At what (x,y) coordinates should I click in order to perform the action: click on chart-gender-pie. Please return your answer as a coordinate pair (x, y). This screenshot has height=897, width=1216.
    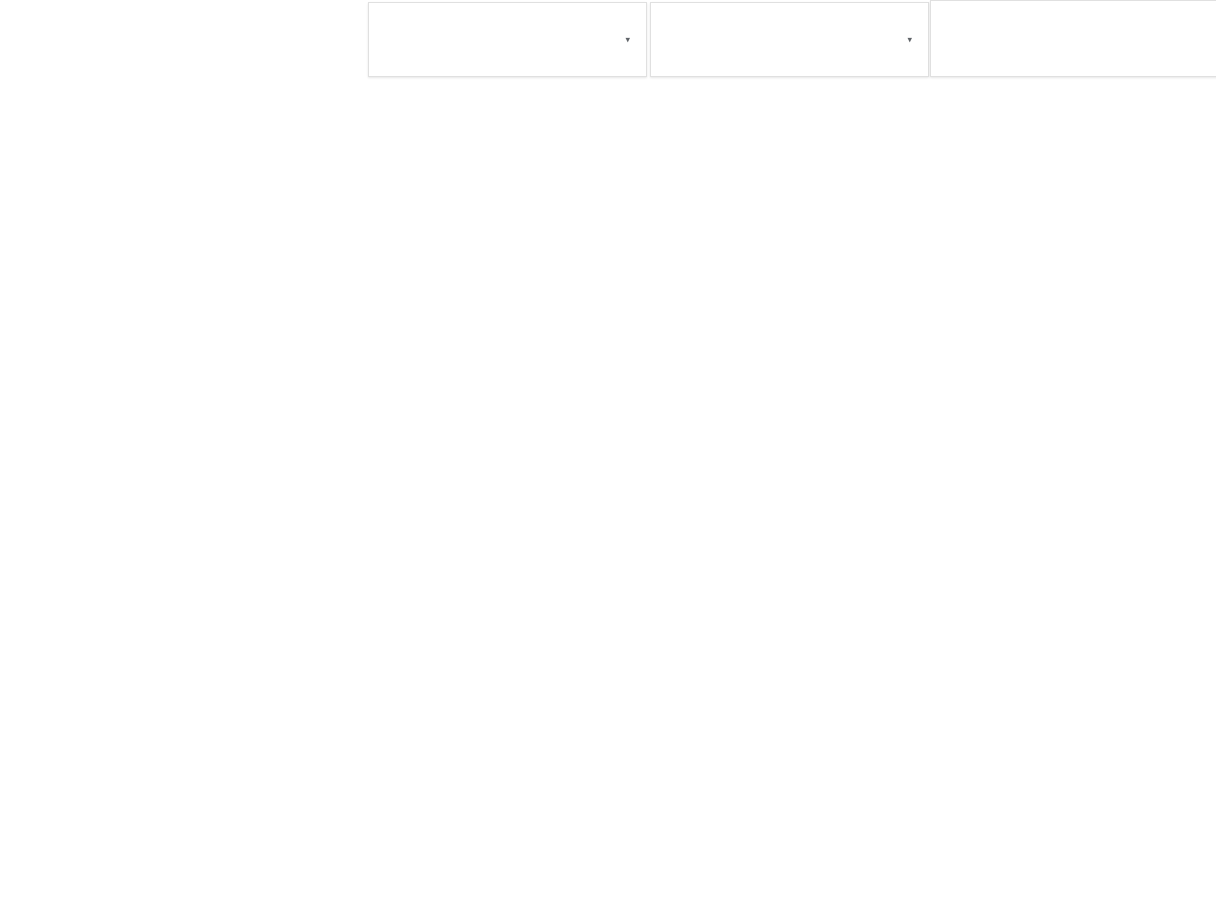
    Looking at the image, I should click on (160, 292).